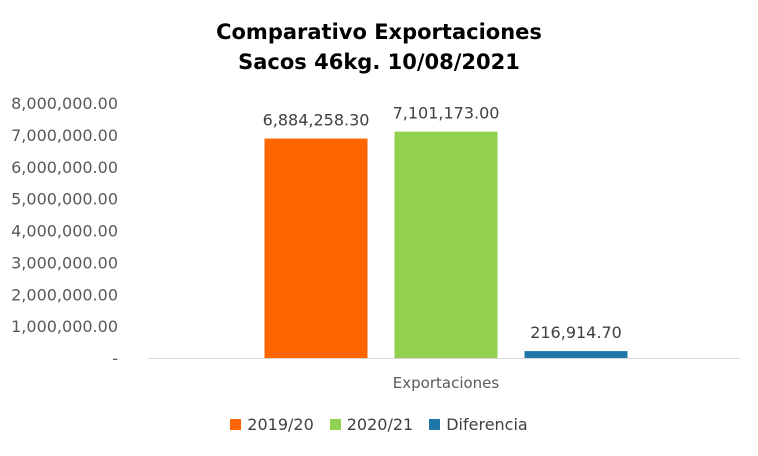  Describe the element at coordinates (64, 103) in the screenshot. I see `y-tick-label: 8,000,000.00` at that location.